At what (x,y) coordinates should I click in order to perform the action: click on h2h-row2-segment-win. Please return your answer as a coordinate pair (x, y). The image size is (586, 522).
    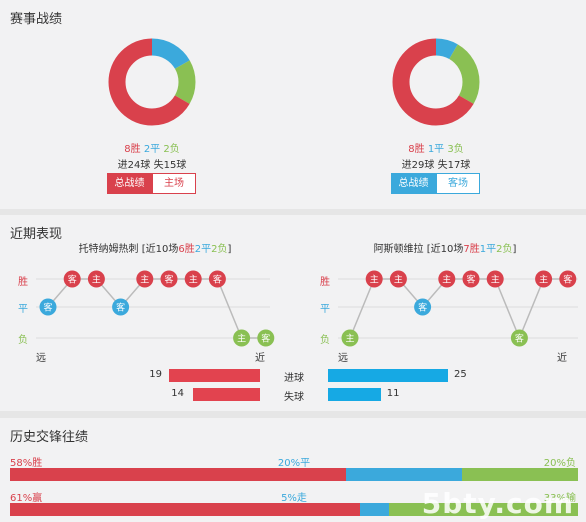
    Looking at the image, I should click on (185, 509).